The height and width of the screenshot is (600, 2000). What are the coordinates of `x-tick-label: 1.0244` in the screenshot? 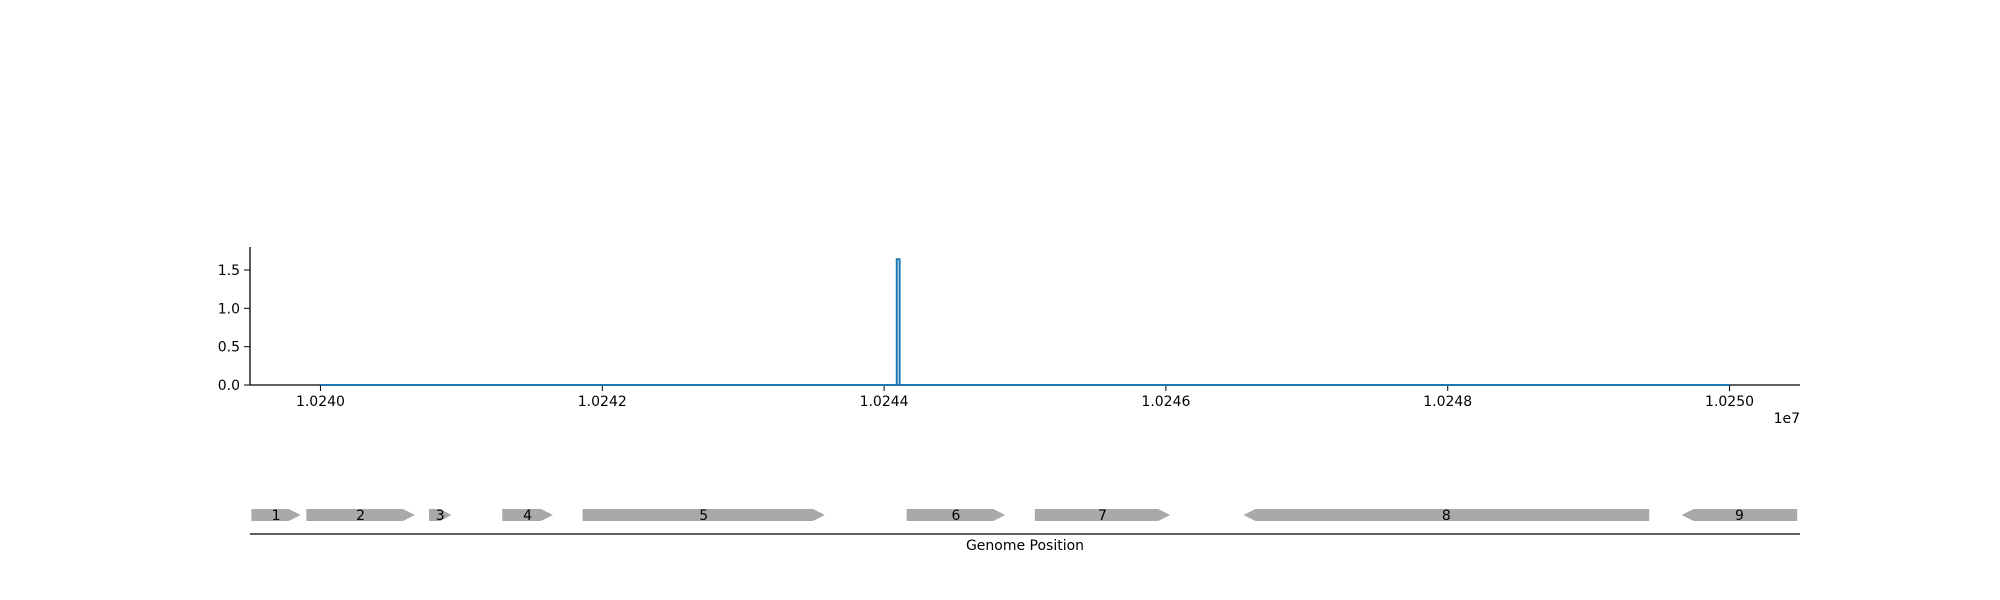 It's located at (884, 402).